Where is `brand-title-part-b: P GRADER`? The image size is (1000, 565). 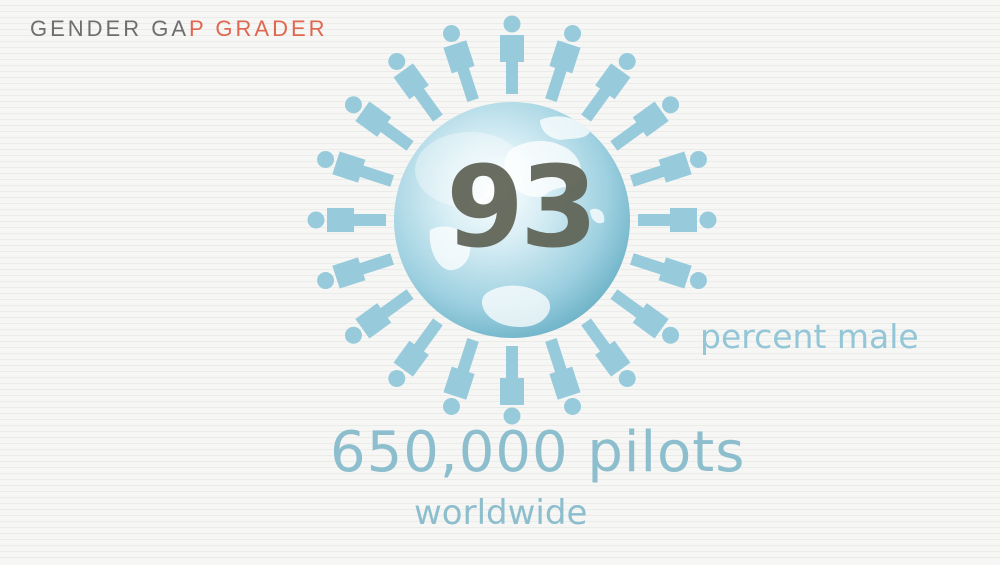
brand-title-part-b: P GRADER is located at coordinates (258, 28).